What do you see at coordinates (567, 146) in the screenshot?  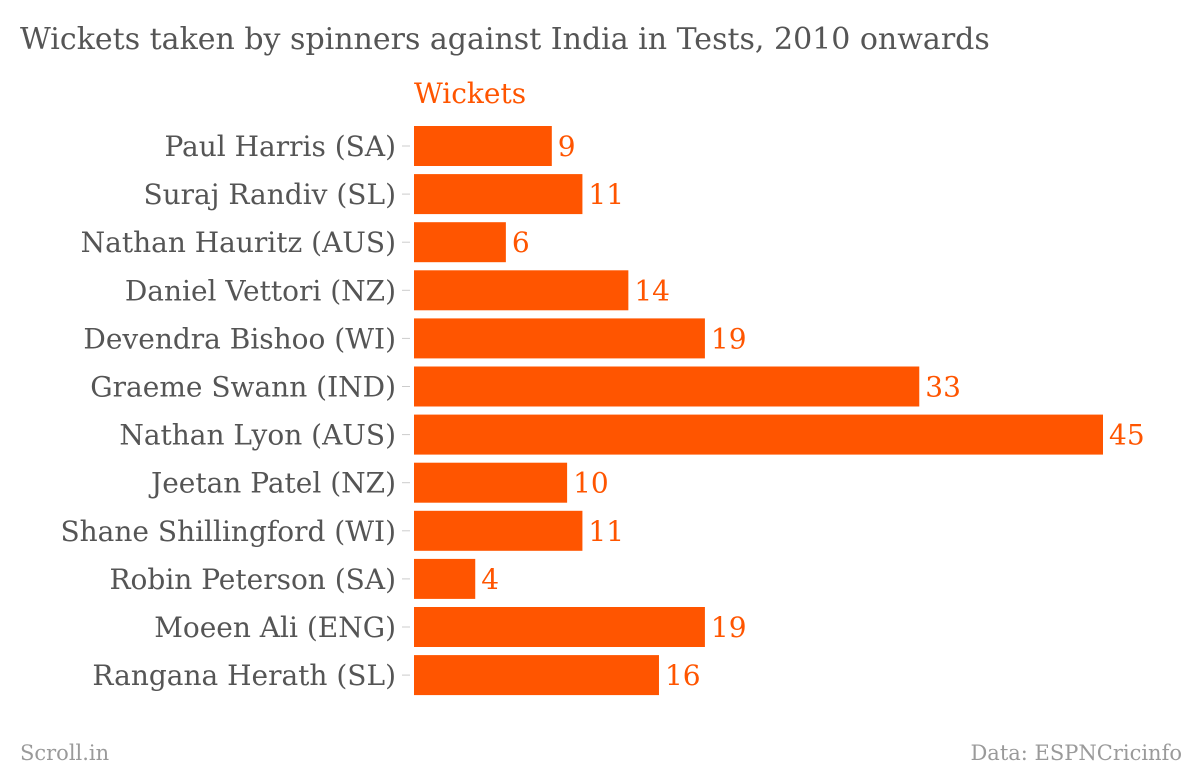 I see `value-label: 9` at bounding box center [567, 146].